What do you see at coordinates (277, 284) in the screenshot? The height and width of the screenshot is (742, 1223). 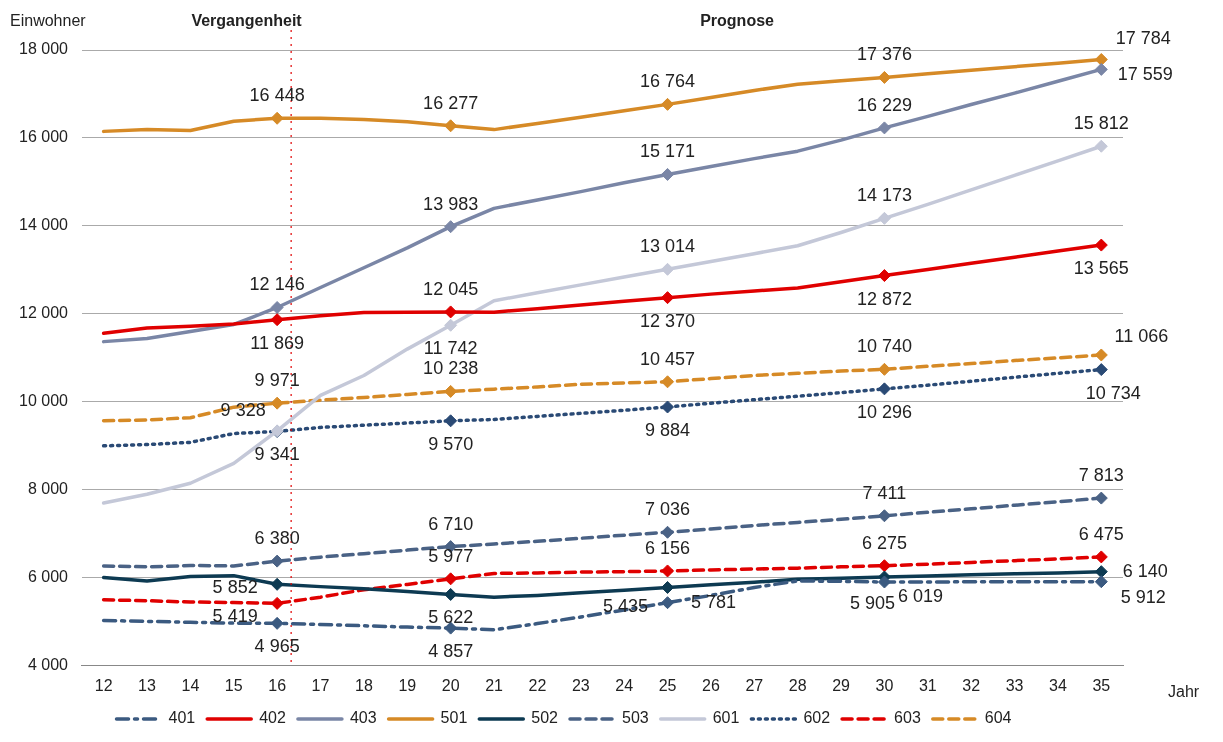 I see `data-label: 12 146` at bounding box center [277, 284].